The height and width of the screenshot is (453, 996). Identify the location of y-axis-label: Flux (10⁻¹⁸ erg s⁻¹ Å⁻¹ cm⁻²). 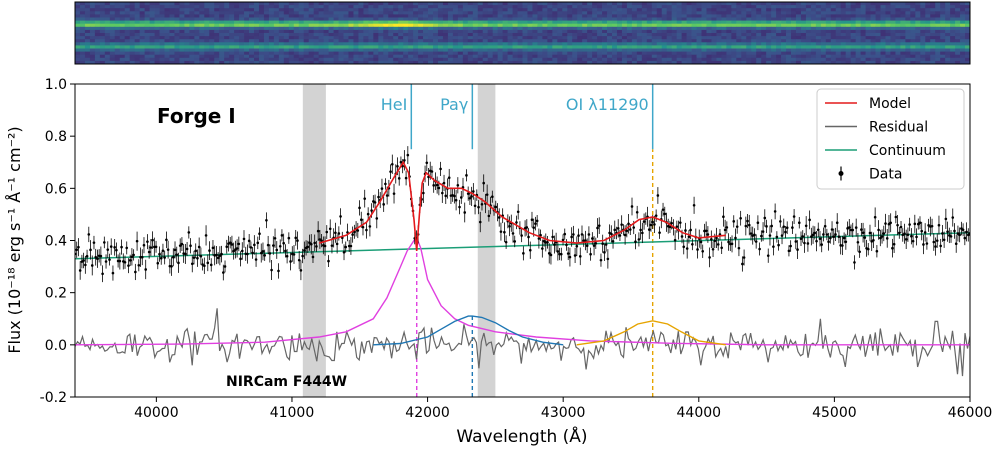
(14, 239).